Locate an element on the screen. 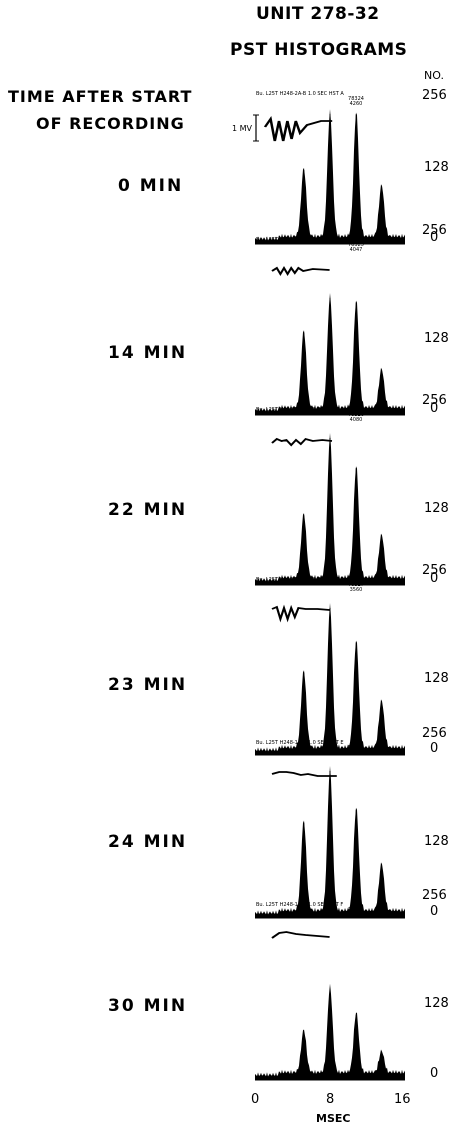 The image size is (467, 1129). panel-meta-sub1: 78327 is located at coordinates (356, 585).